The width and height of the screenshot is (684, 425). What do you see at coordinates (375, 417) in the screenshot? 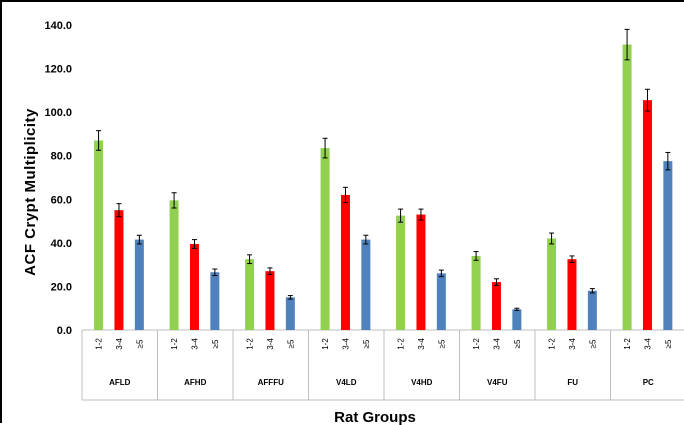
I see `x-axis-title: Rat Groups` at bounding box center [375, 417].